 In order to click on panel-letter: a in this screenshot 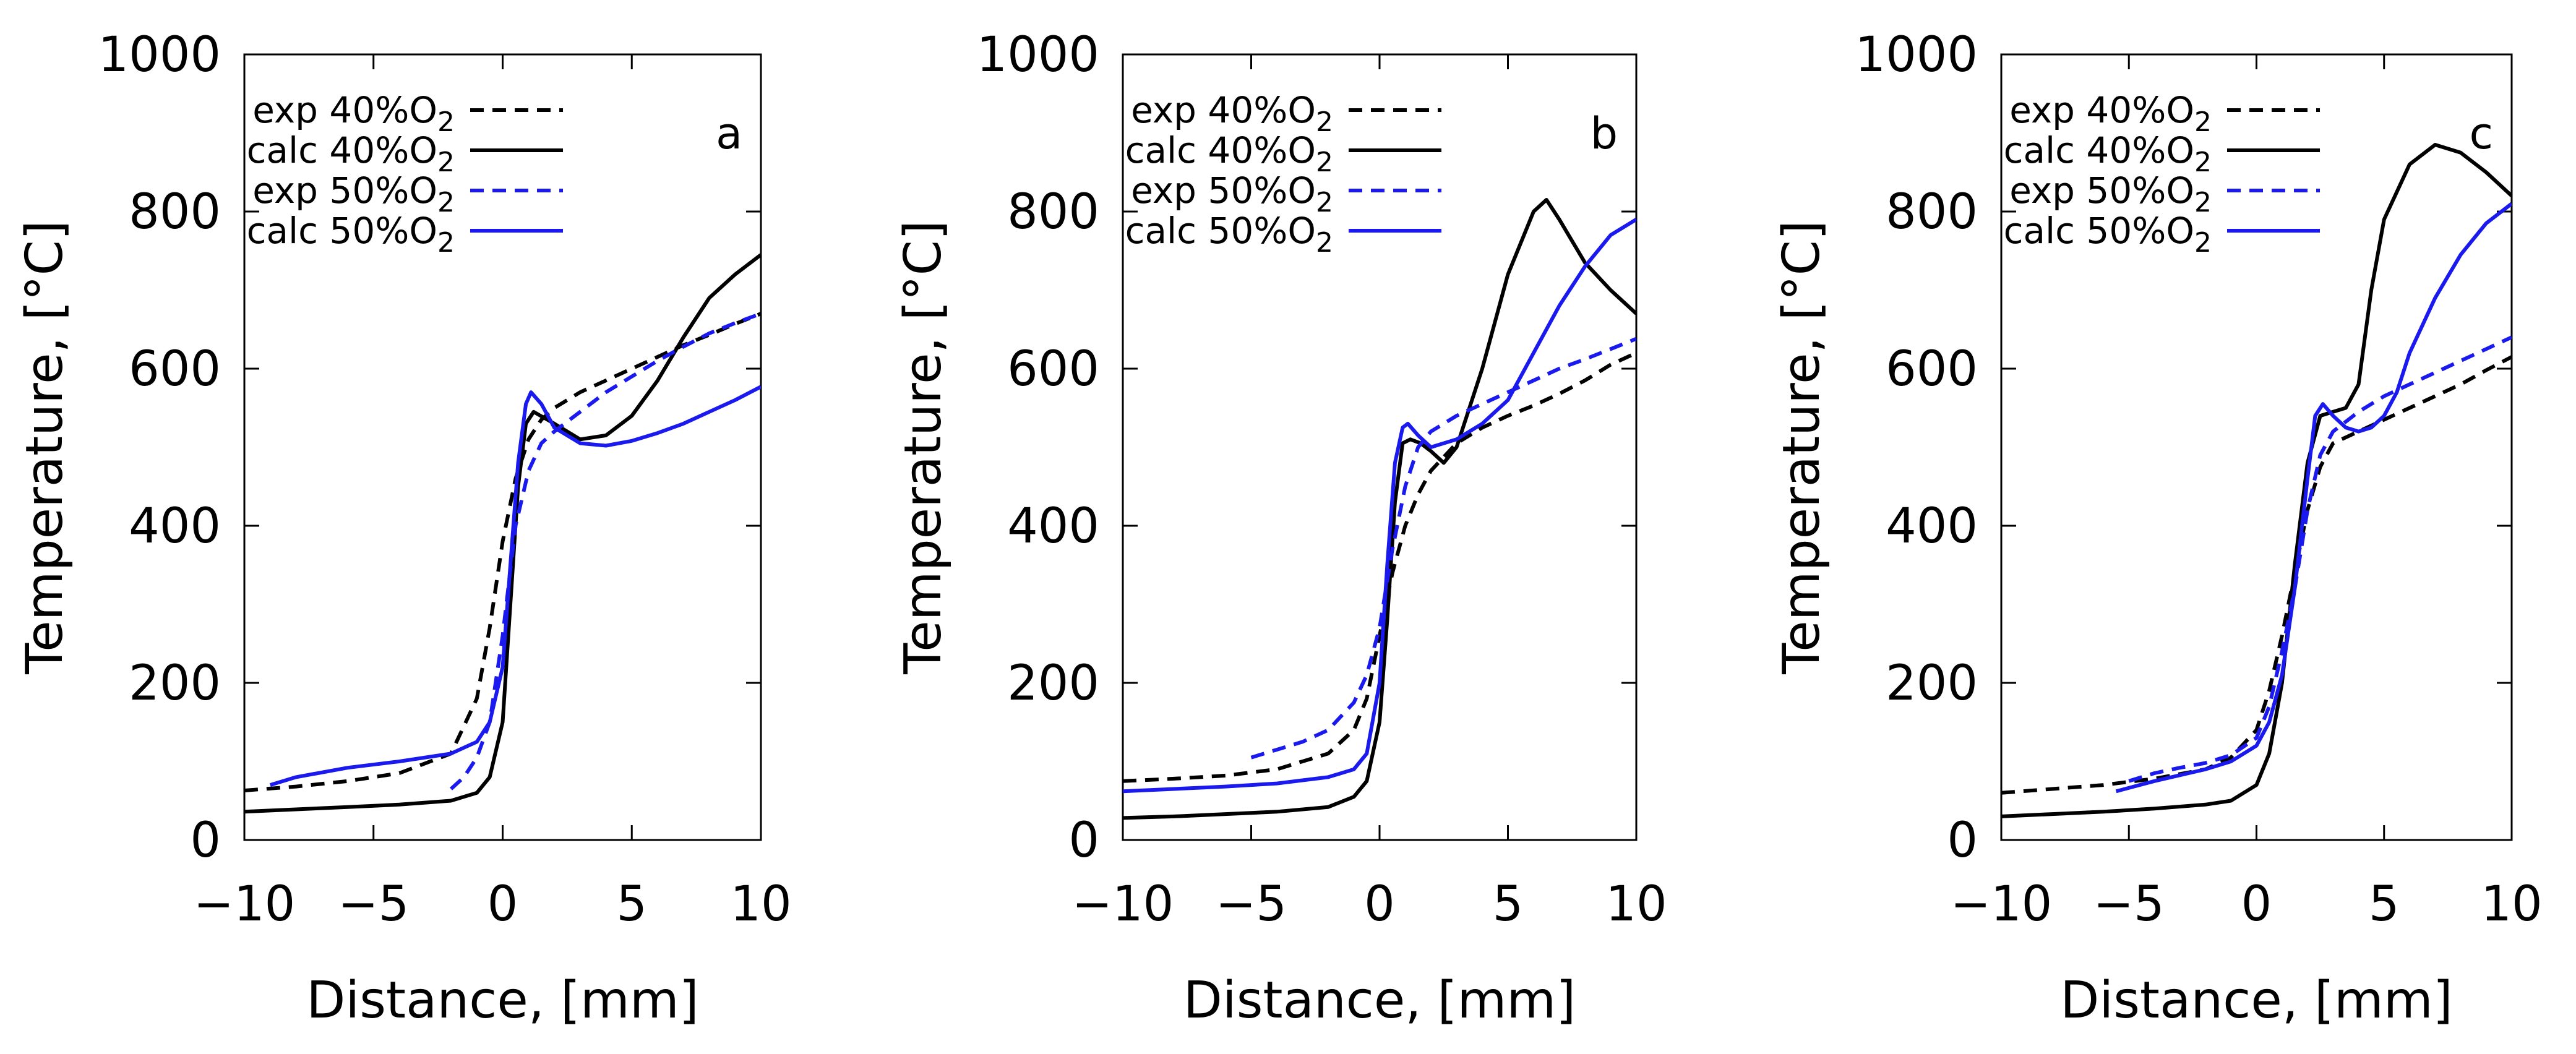, I will do `click(729, 133)`.